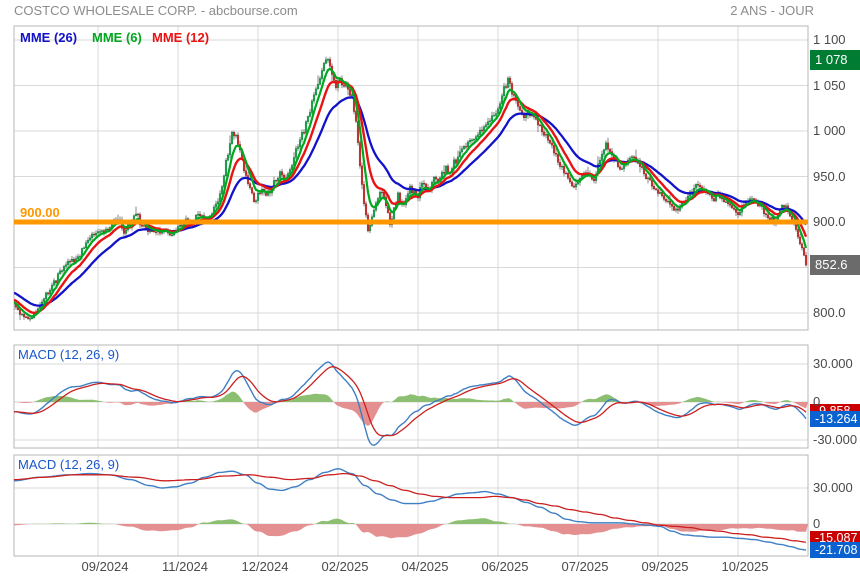 The width and height of the screenshot is (860, 580). I want to click on x-axis-label: 02/2025, so click(345, 566).